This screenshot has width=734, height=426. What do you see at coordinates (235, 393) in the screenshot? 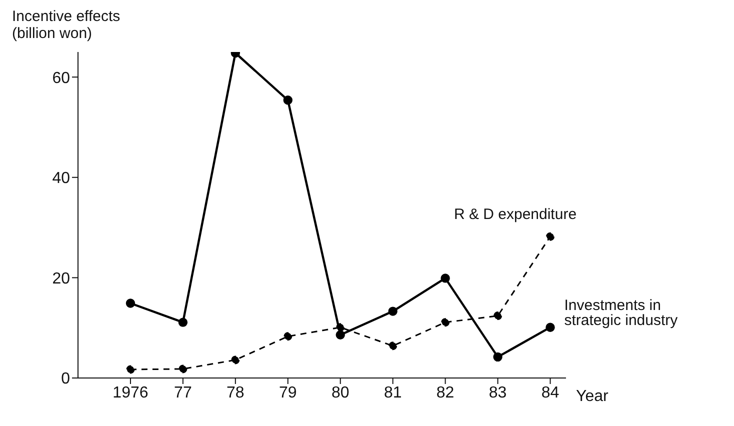
I see `x-tick-label: 78` at bounding box center [235, 393].